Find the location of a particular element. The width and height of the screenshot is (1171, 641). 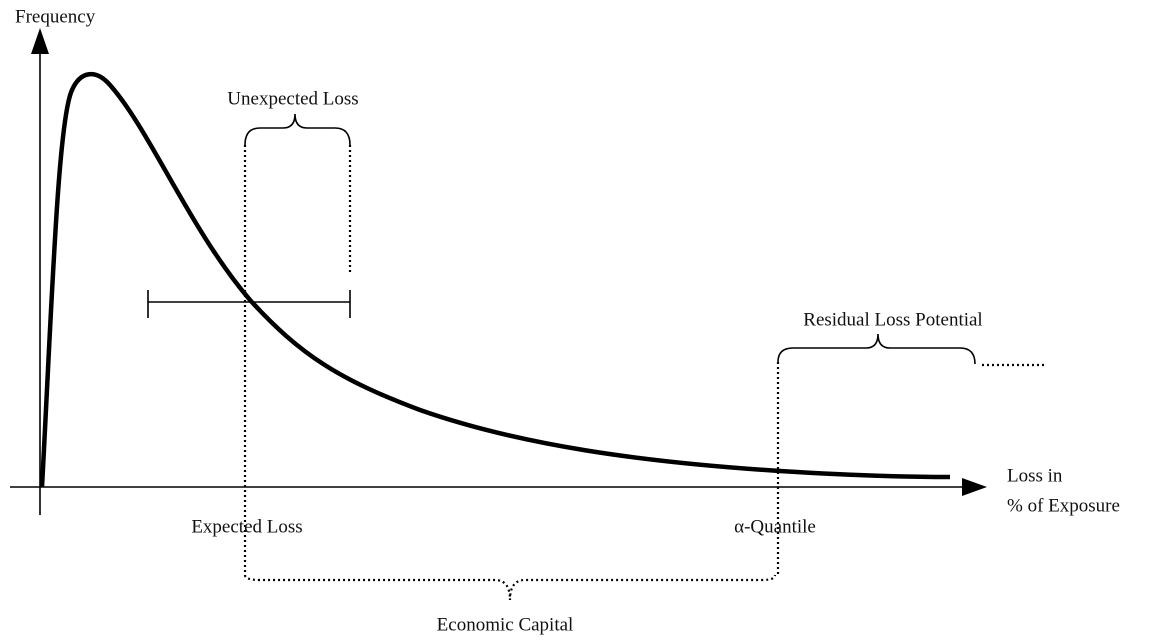

alpha-quantile-label: α-Quantile is located at coordinates (775, 526).